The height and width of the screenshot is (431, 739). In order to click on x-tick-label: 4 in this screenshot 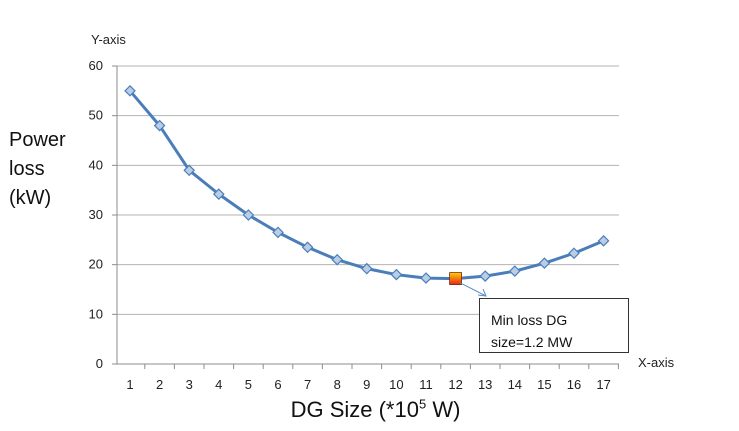, I will do `click(218, 384)`.